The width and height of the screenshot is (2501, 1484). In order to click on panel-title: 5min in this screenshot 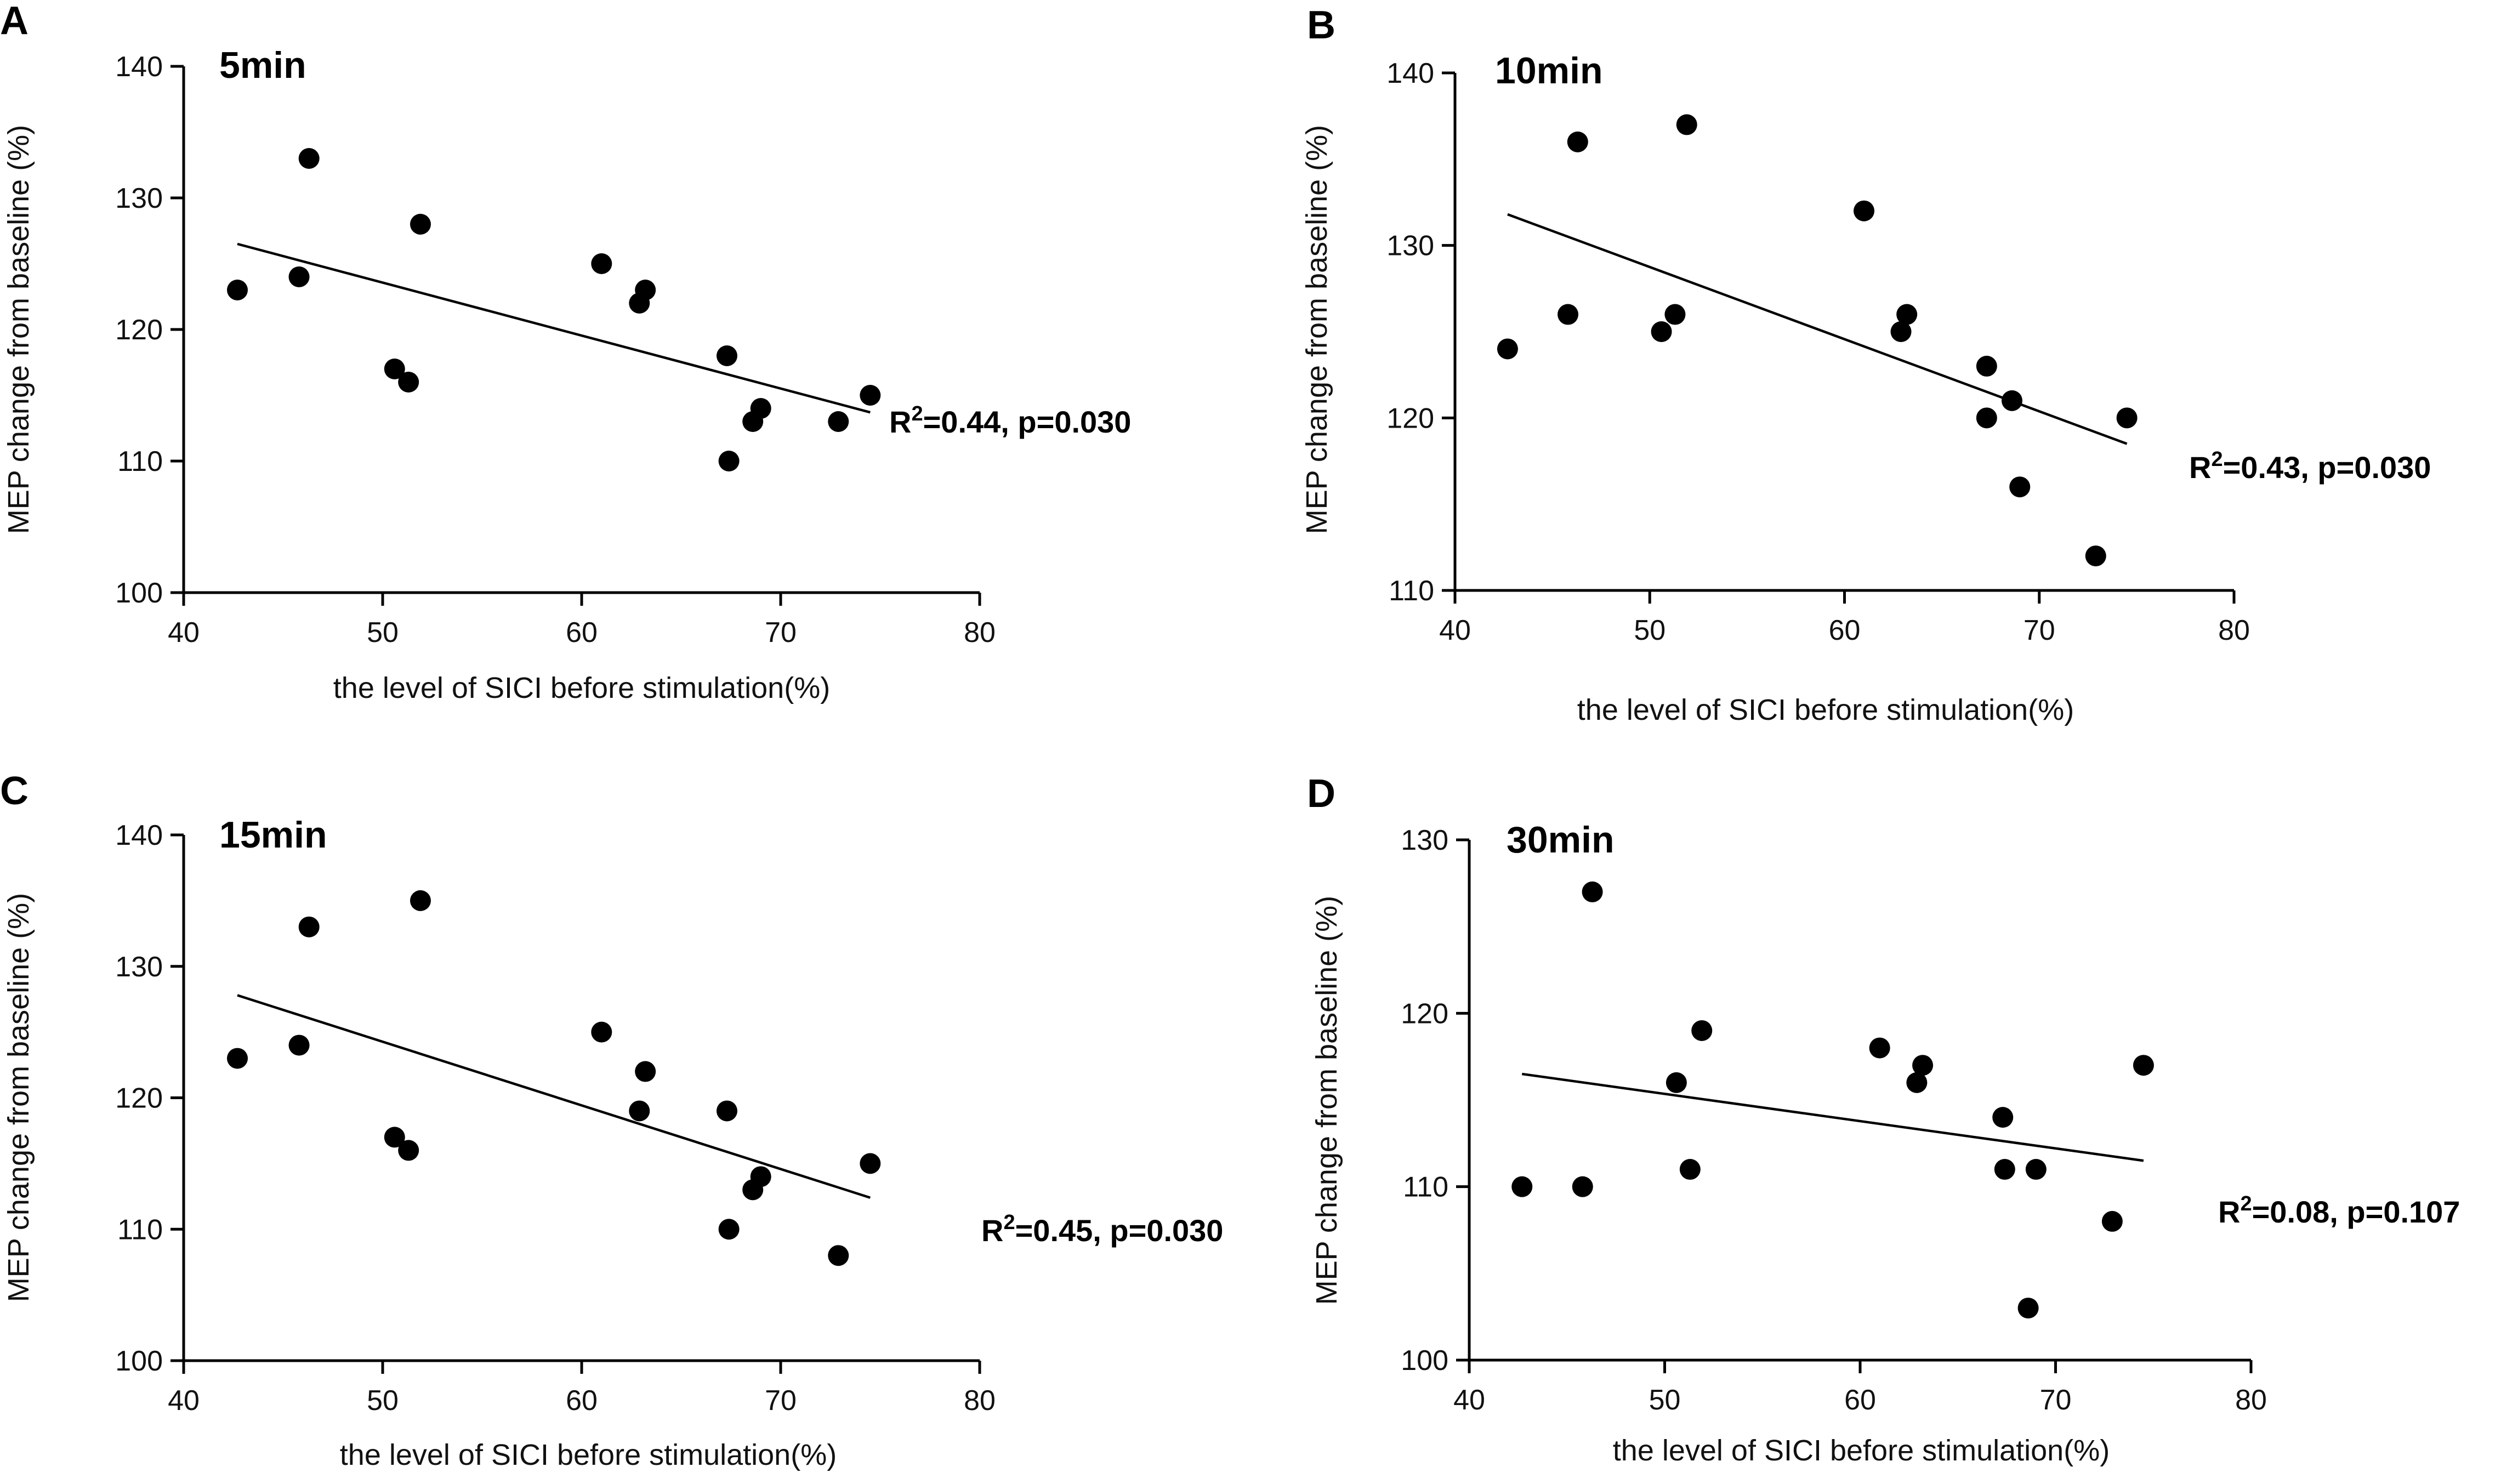, I will do `click(262, 65)`.